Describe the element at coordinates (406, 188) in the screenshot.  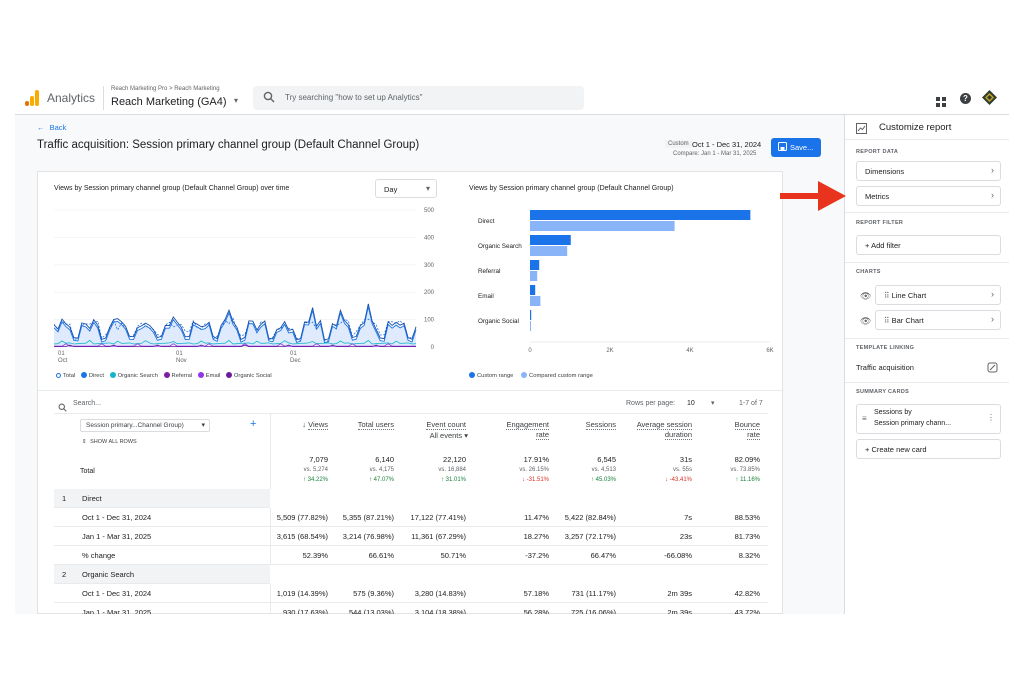
I see `granularity-select: Day ▾` at that location.